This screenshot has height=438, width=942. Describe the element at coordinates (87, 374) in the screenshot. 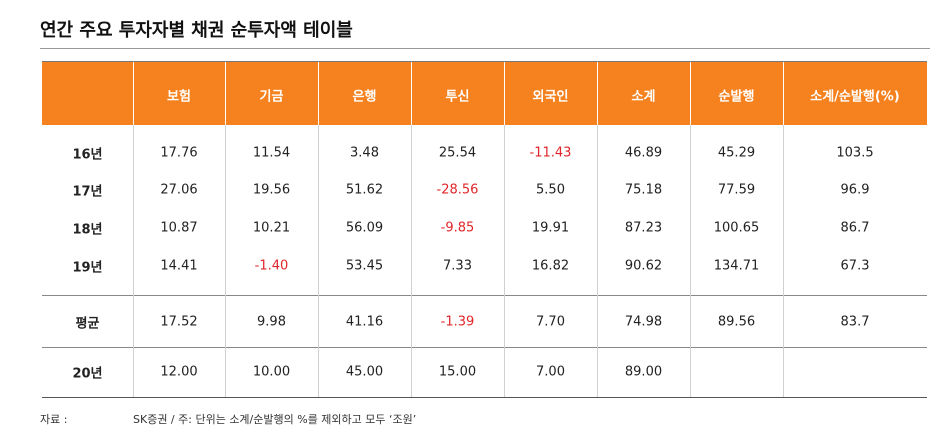

I see `row-label: 20년` at that location.